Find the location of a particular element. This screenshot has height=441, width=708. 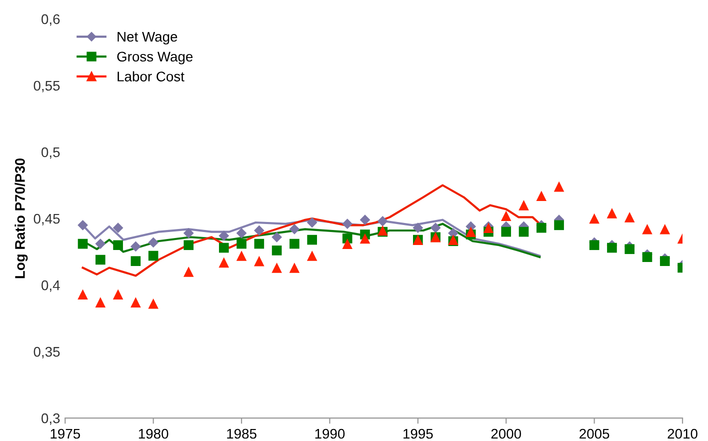

legend-label: Net Wage is located at coordinates (148, 38).